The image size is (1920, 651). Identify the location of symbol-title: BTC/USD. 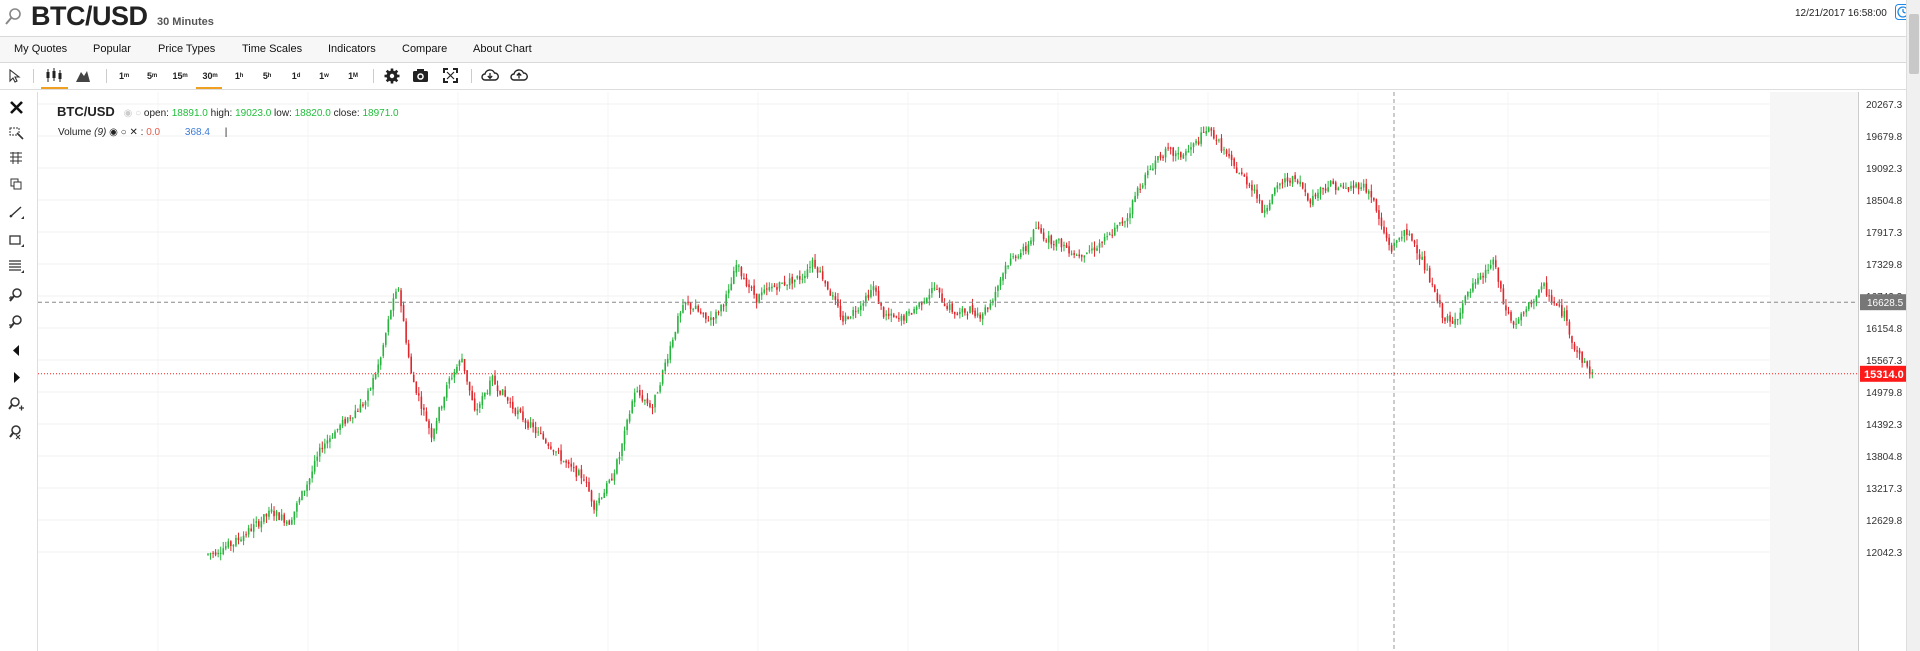
(89, 16).